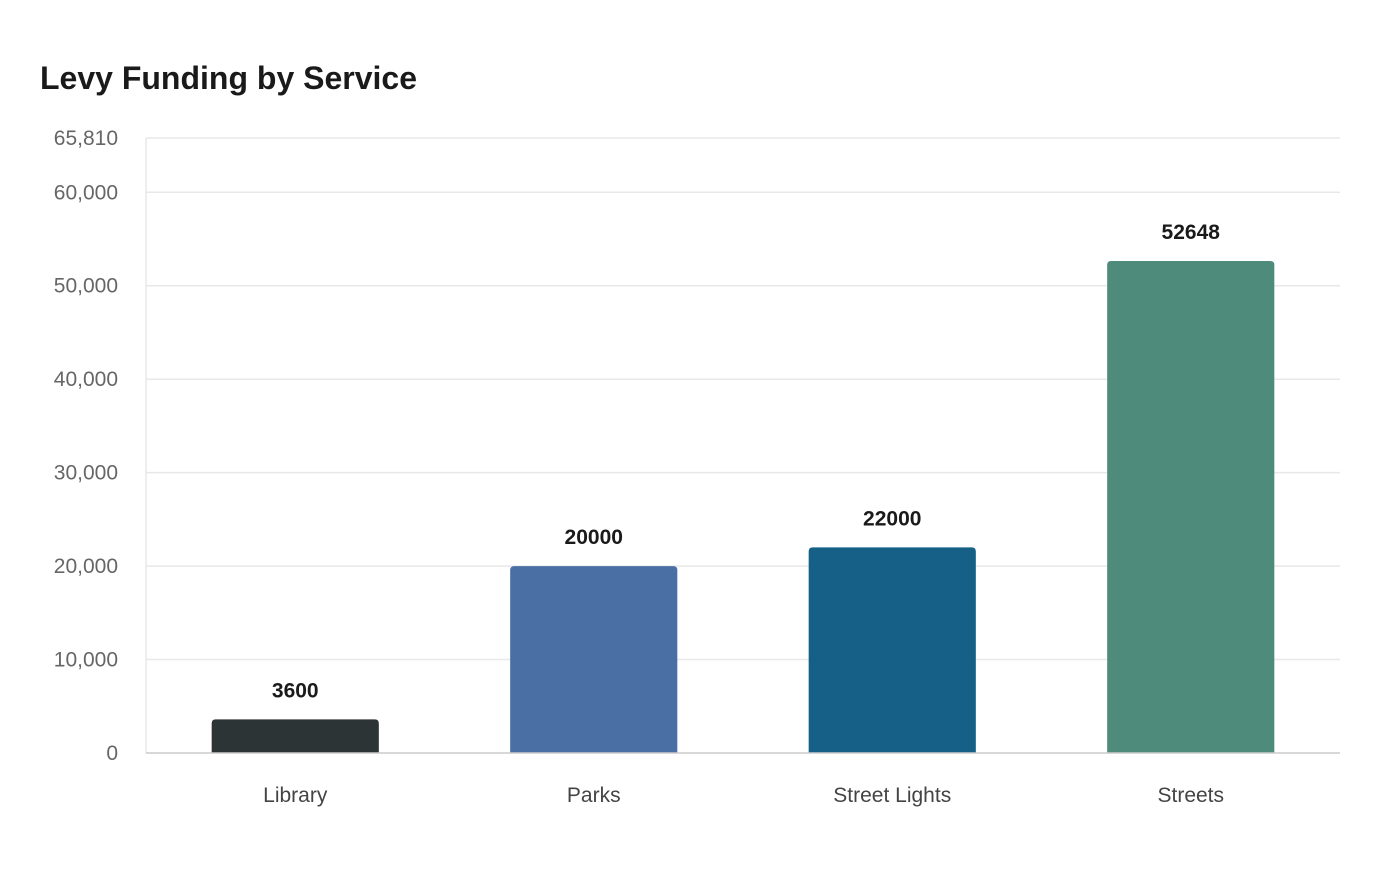  Describe the element at coordinates (594, 537) in the screenshot. I see `data-label: 20000` at that location.